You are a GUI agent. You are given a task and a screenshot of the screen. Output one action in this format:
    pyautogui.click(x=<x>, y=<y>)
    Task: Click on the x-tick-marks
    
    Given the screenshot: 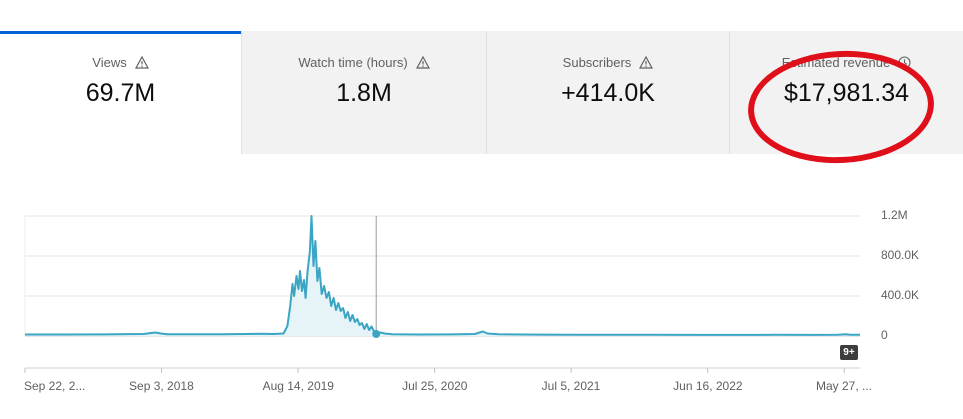 What is the action you would take?
    pyautogui.click(x=434, y=370)
    